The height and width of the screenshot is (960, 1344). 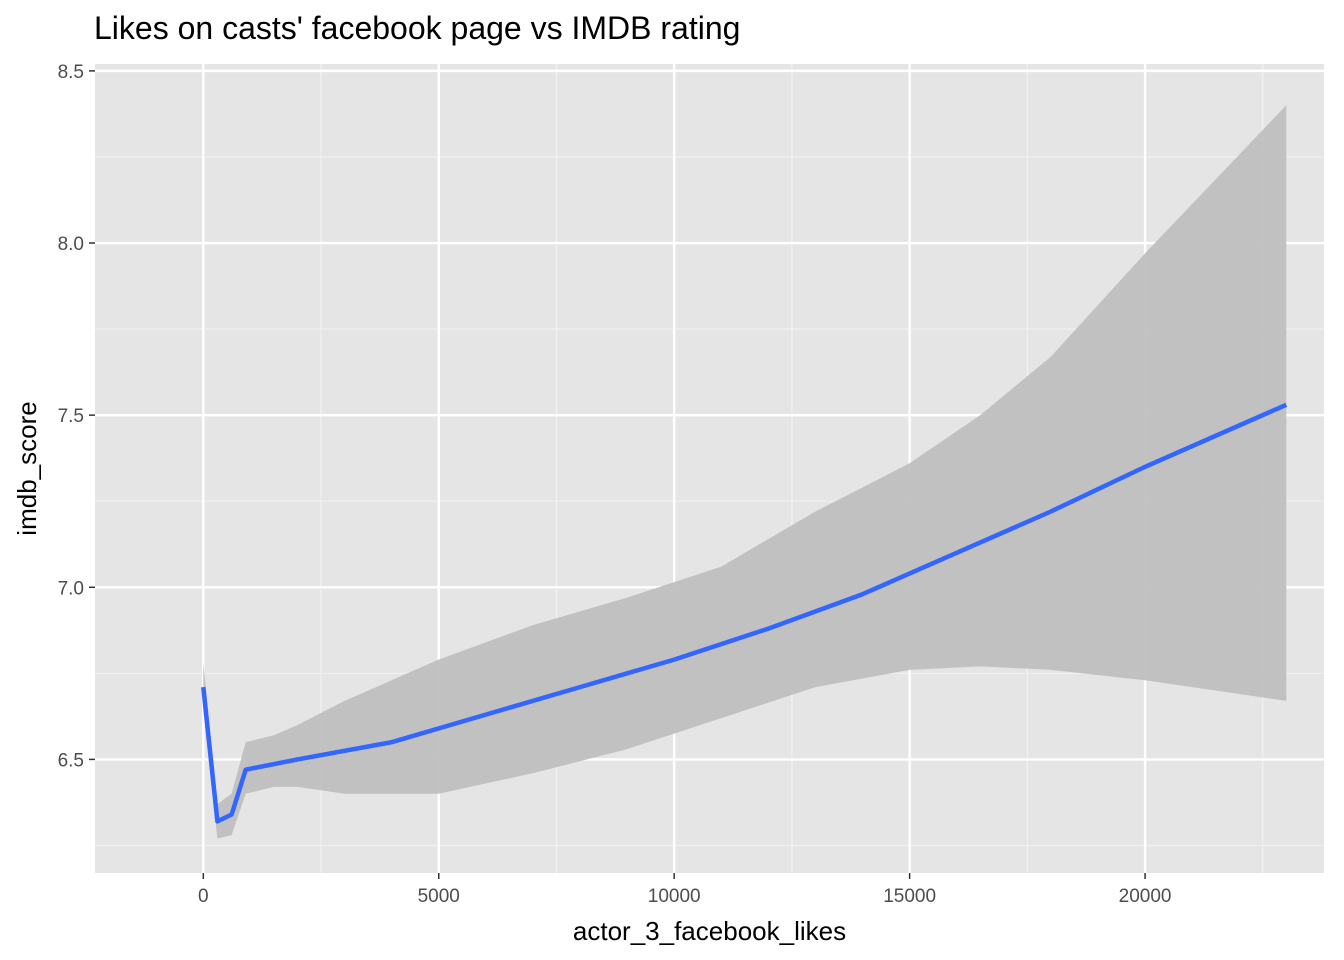 What do you see at coordinates (674, 896) in the screenshot?
I see `x-tick-label: 10000` at bounding box center [674, 896].